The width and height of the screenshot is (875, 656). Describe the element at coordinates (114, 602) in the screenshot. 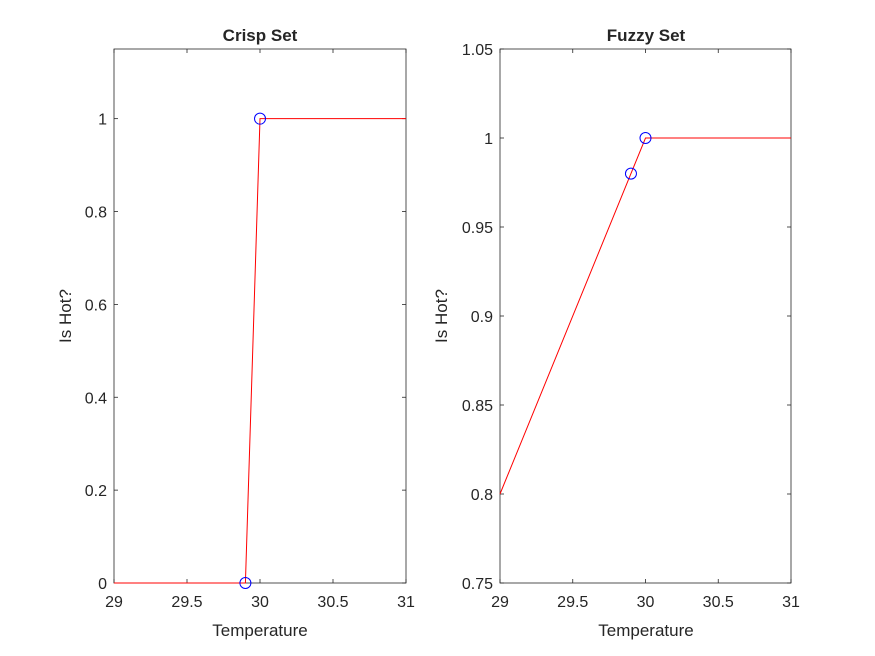

I see `crisp-xtick-label: 29` at that location.